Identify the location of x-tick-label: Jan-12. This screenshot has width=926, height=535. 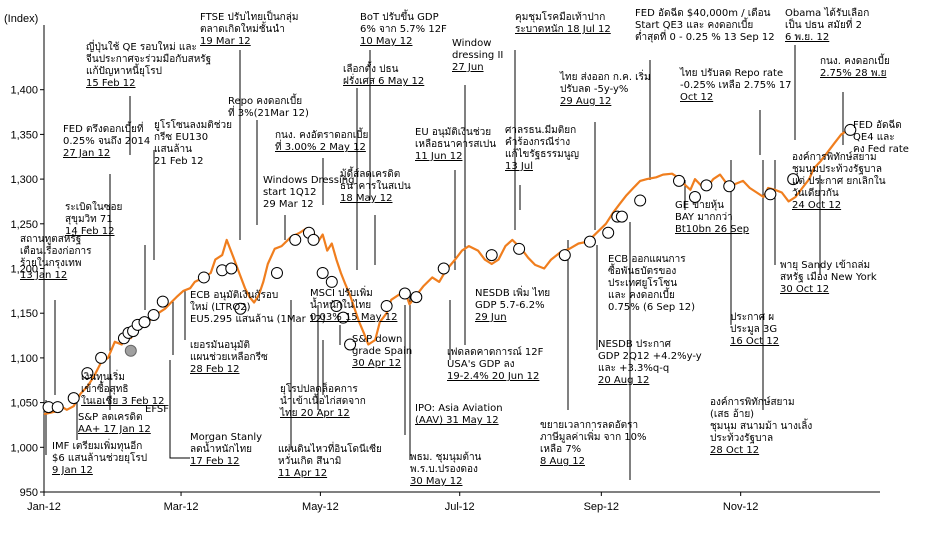
(44, 507).